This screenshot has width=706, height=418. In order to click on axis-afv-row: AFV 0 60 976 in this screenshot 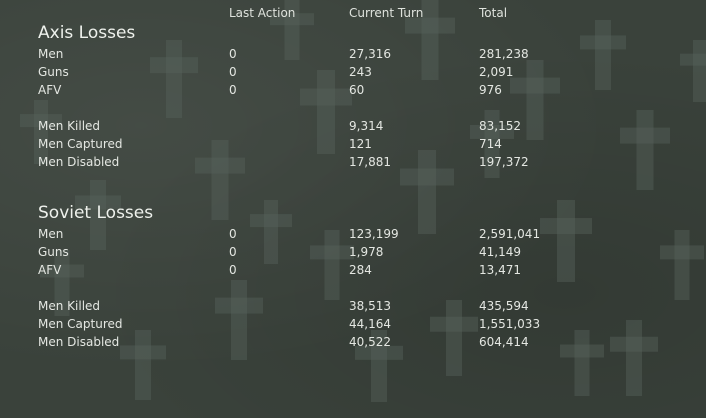, I will do `click(353, 90)`.